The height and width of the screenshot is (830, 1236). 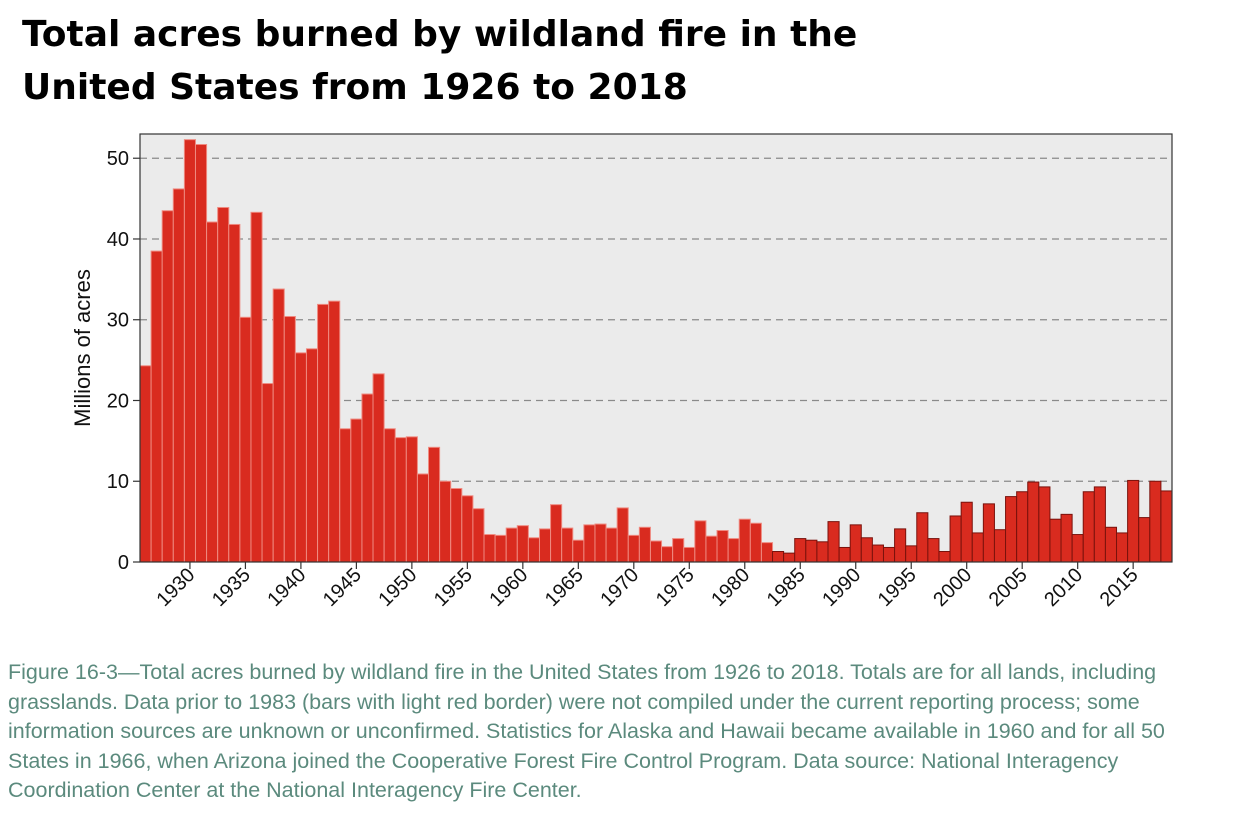 What do you see at coordinates (478, 535) in the screenshot?
I see `bar-1956` at bounding box center [478, 535].